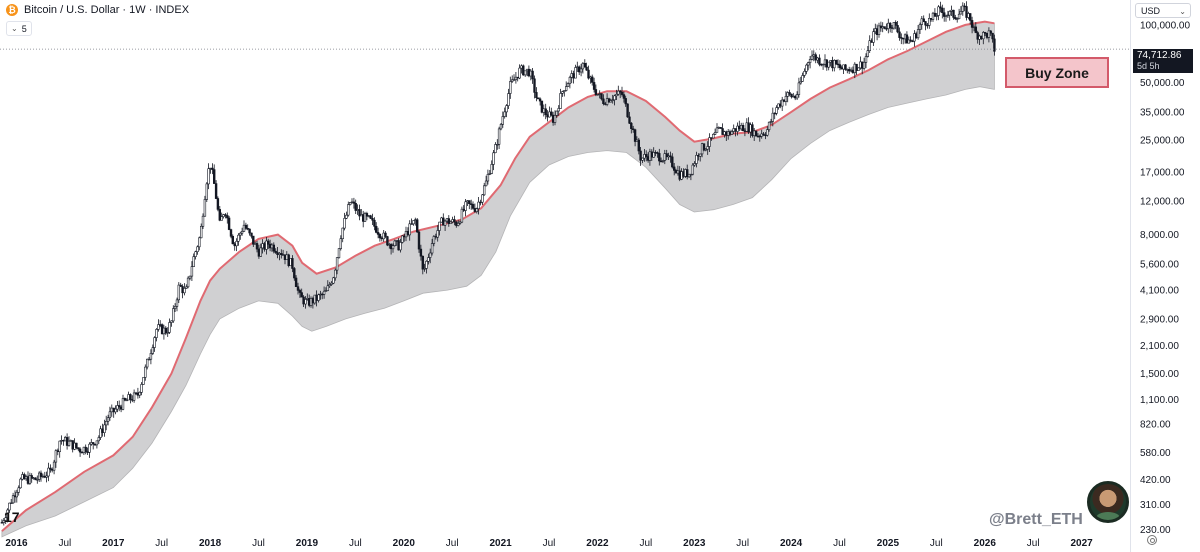 The width and height of the screenshot is (1200, 552). Describe the element at coordinates (1057, 72) in the screenshot. I see `buy-zone-box: Buy Zone` at that location.